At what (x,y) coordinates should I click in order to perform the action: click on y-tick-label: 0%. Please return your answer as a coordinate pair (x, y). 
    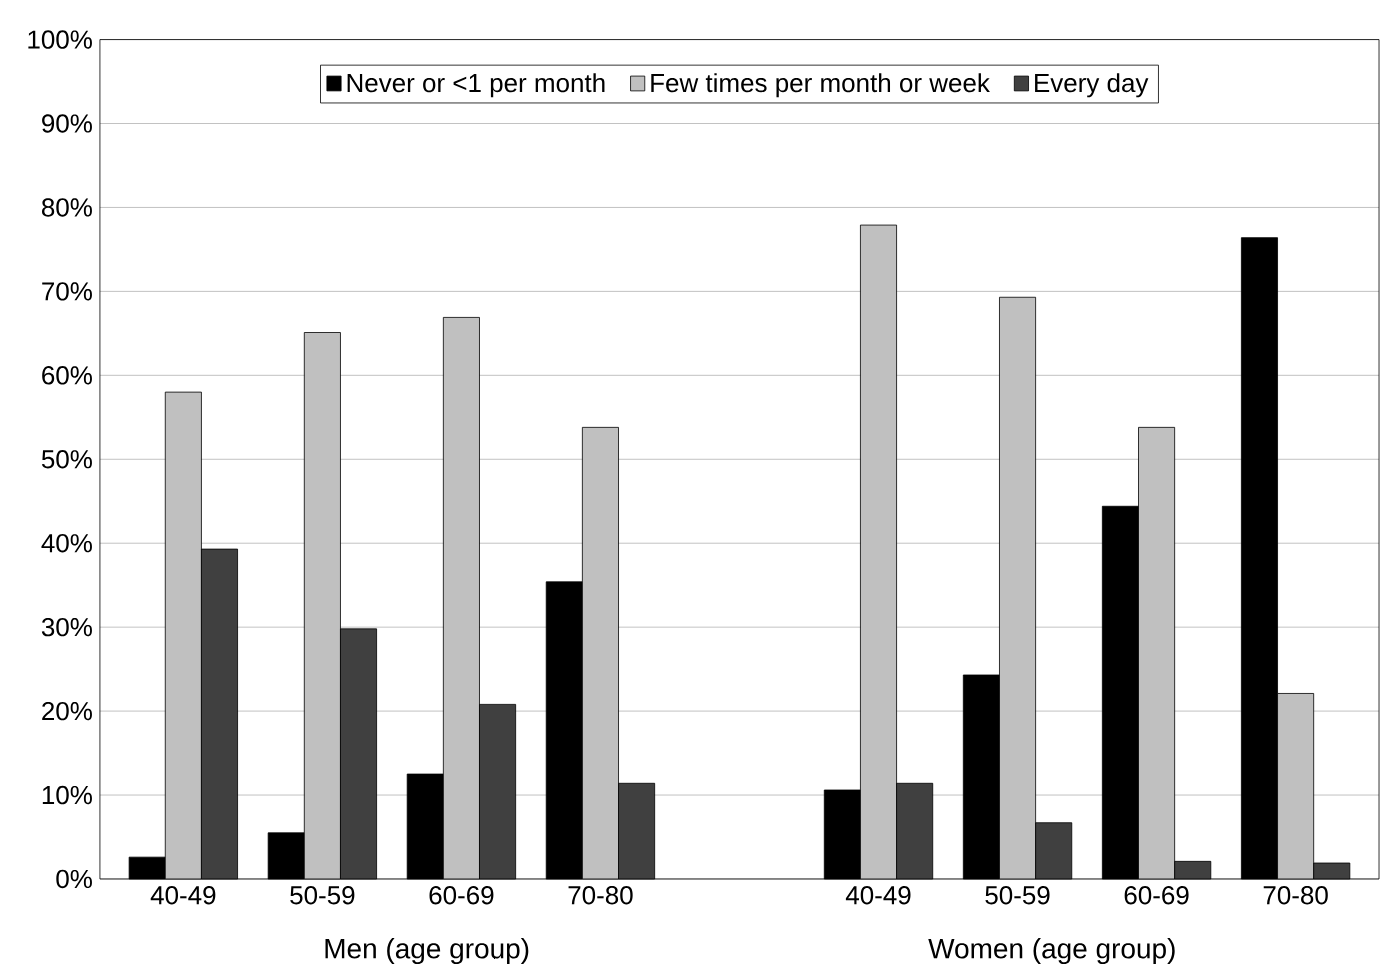
    Looking at the image, I should click on (74, 879).